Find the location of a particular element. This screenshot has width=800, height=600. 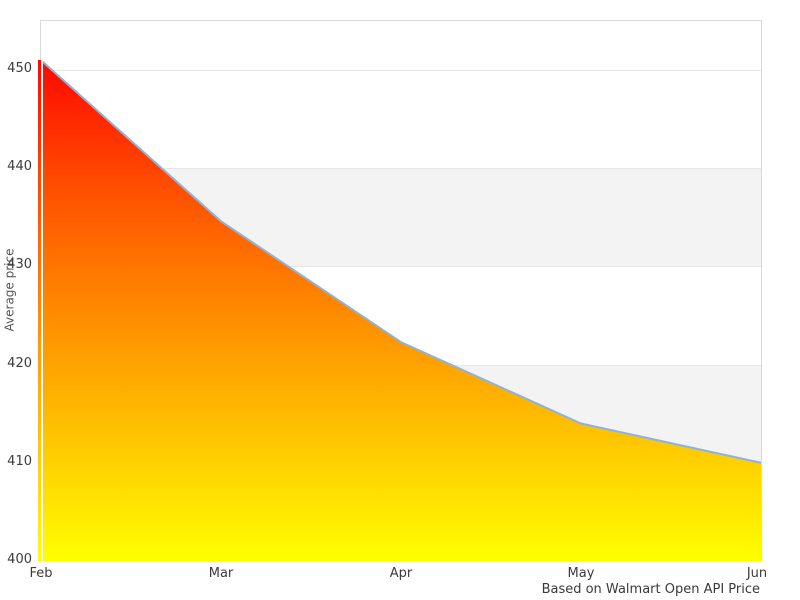

y-tick-label: 450 is located at coordinates (19, 69).